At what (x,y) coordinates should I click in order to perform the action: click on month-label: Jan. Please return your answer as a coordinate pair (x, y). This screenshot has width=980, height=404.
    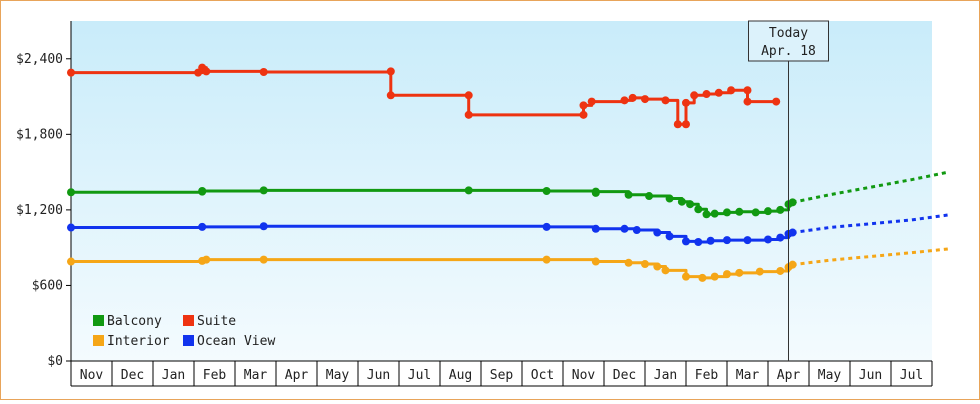
    Looking at the image, I should click on (665, 375).